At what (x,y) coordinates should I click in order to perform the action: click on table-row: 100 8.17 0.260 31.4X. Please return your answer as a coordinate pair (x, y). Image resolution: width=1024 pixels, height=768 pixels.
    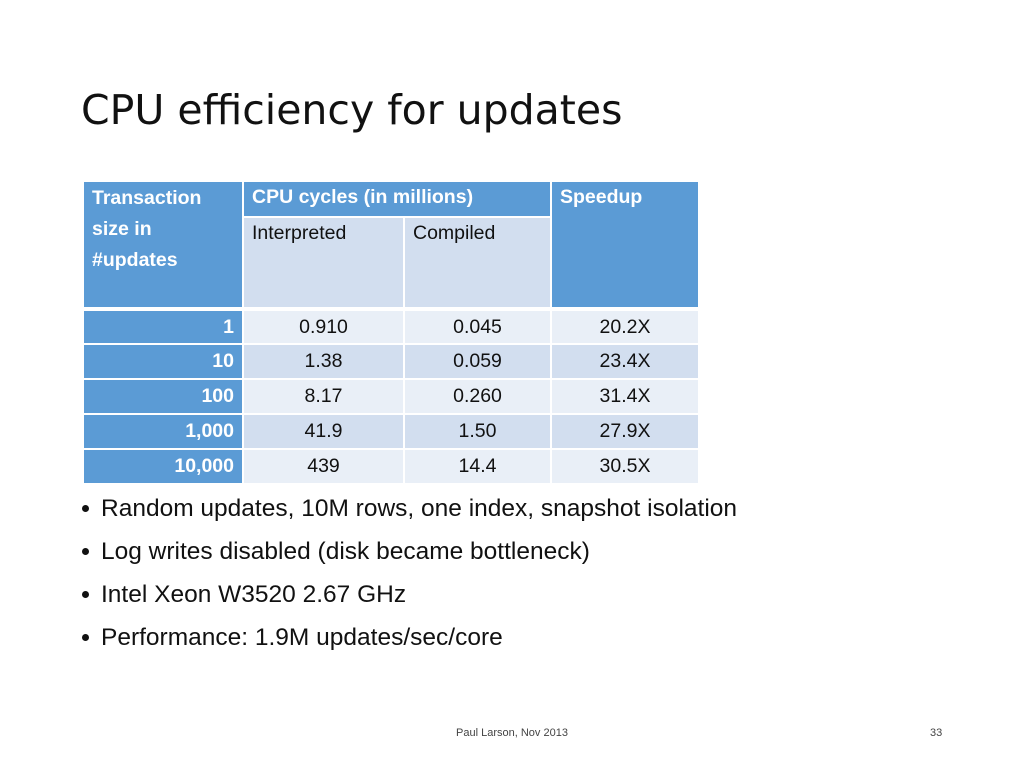
    Looking at the image, I should click on (391, 396).